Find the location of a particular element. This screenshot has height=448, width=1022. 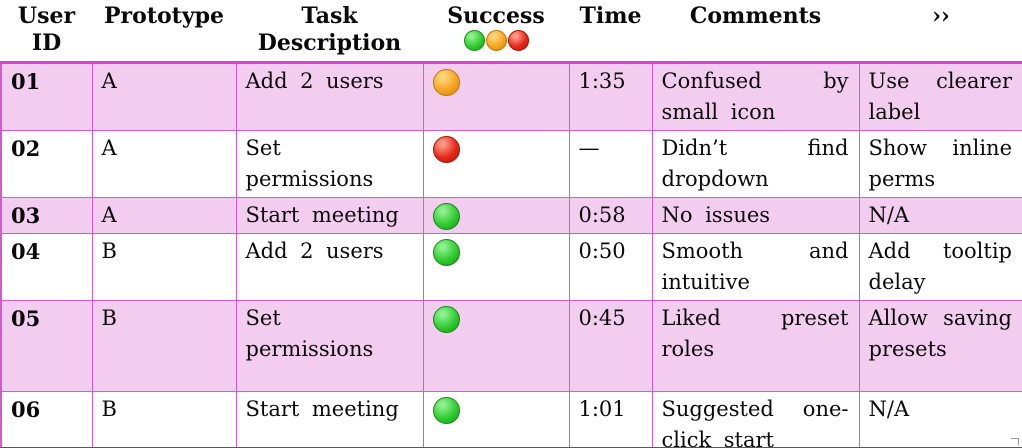

cell-time: 0:45 is located at coordinates (610, 345).